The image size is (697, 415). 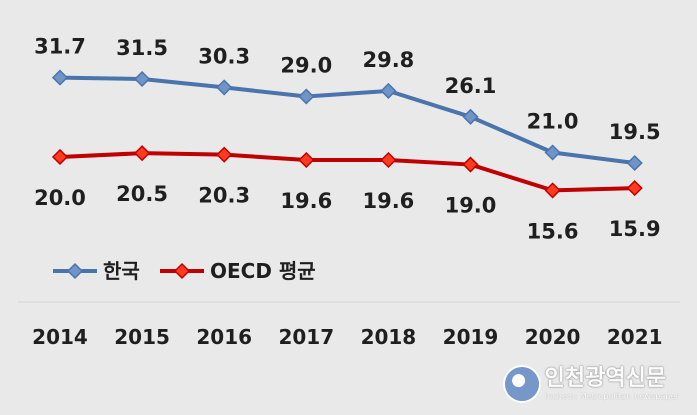 What do you see at coordinates (611, 396) in the screenshot?
I see `watermark-subtitle: Incheon Metropolitan newspaper` at bounding box center [611, 396].